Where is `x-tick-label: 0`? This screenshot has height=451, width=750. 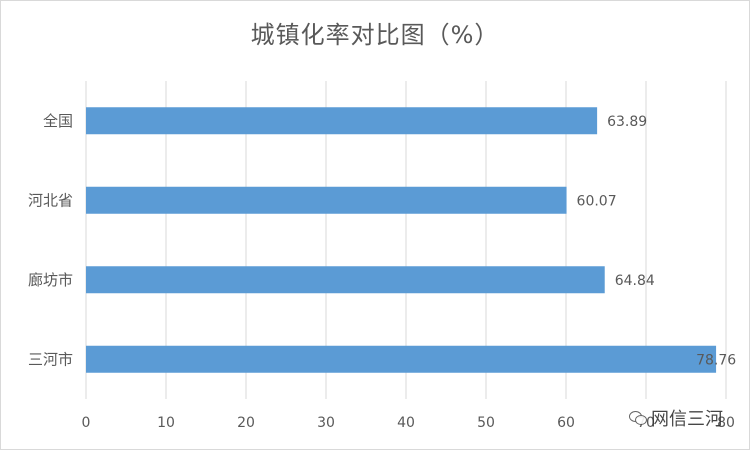 x-tick-label: 0 is located at coordinates (86, 423).